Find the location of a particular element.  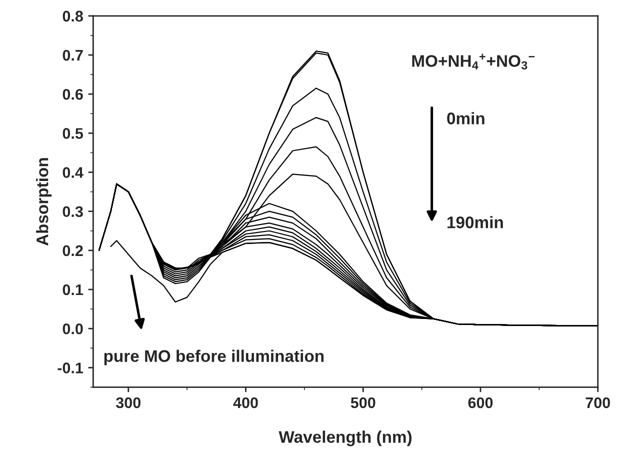

y-tick-label: 0.5 is located at coordinates (73, 133).